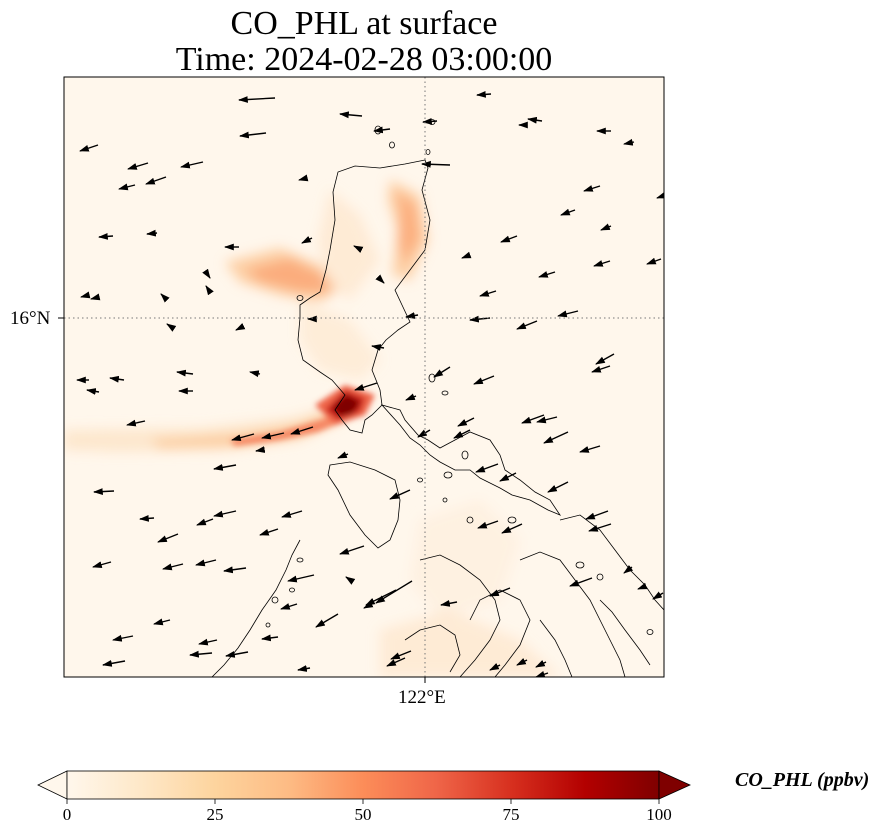 The height and width of the screenshot is (836, 885). What do you see at coordinates (52, 785) in the screenshot?
I see `colorbar-min-extend` at bounding box center [52, 785].